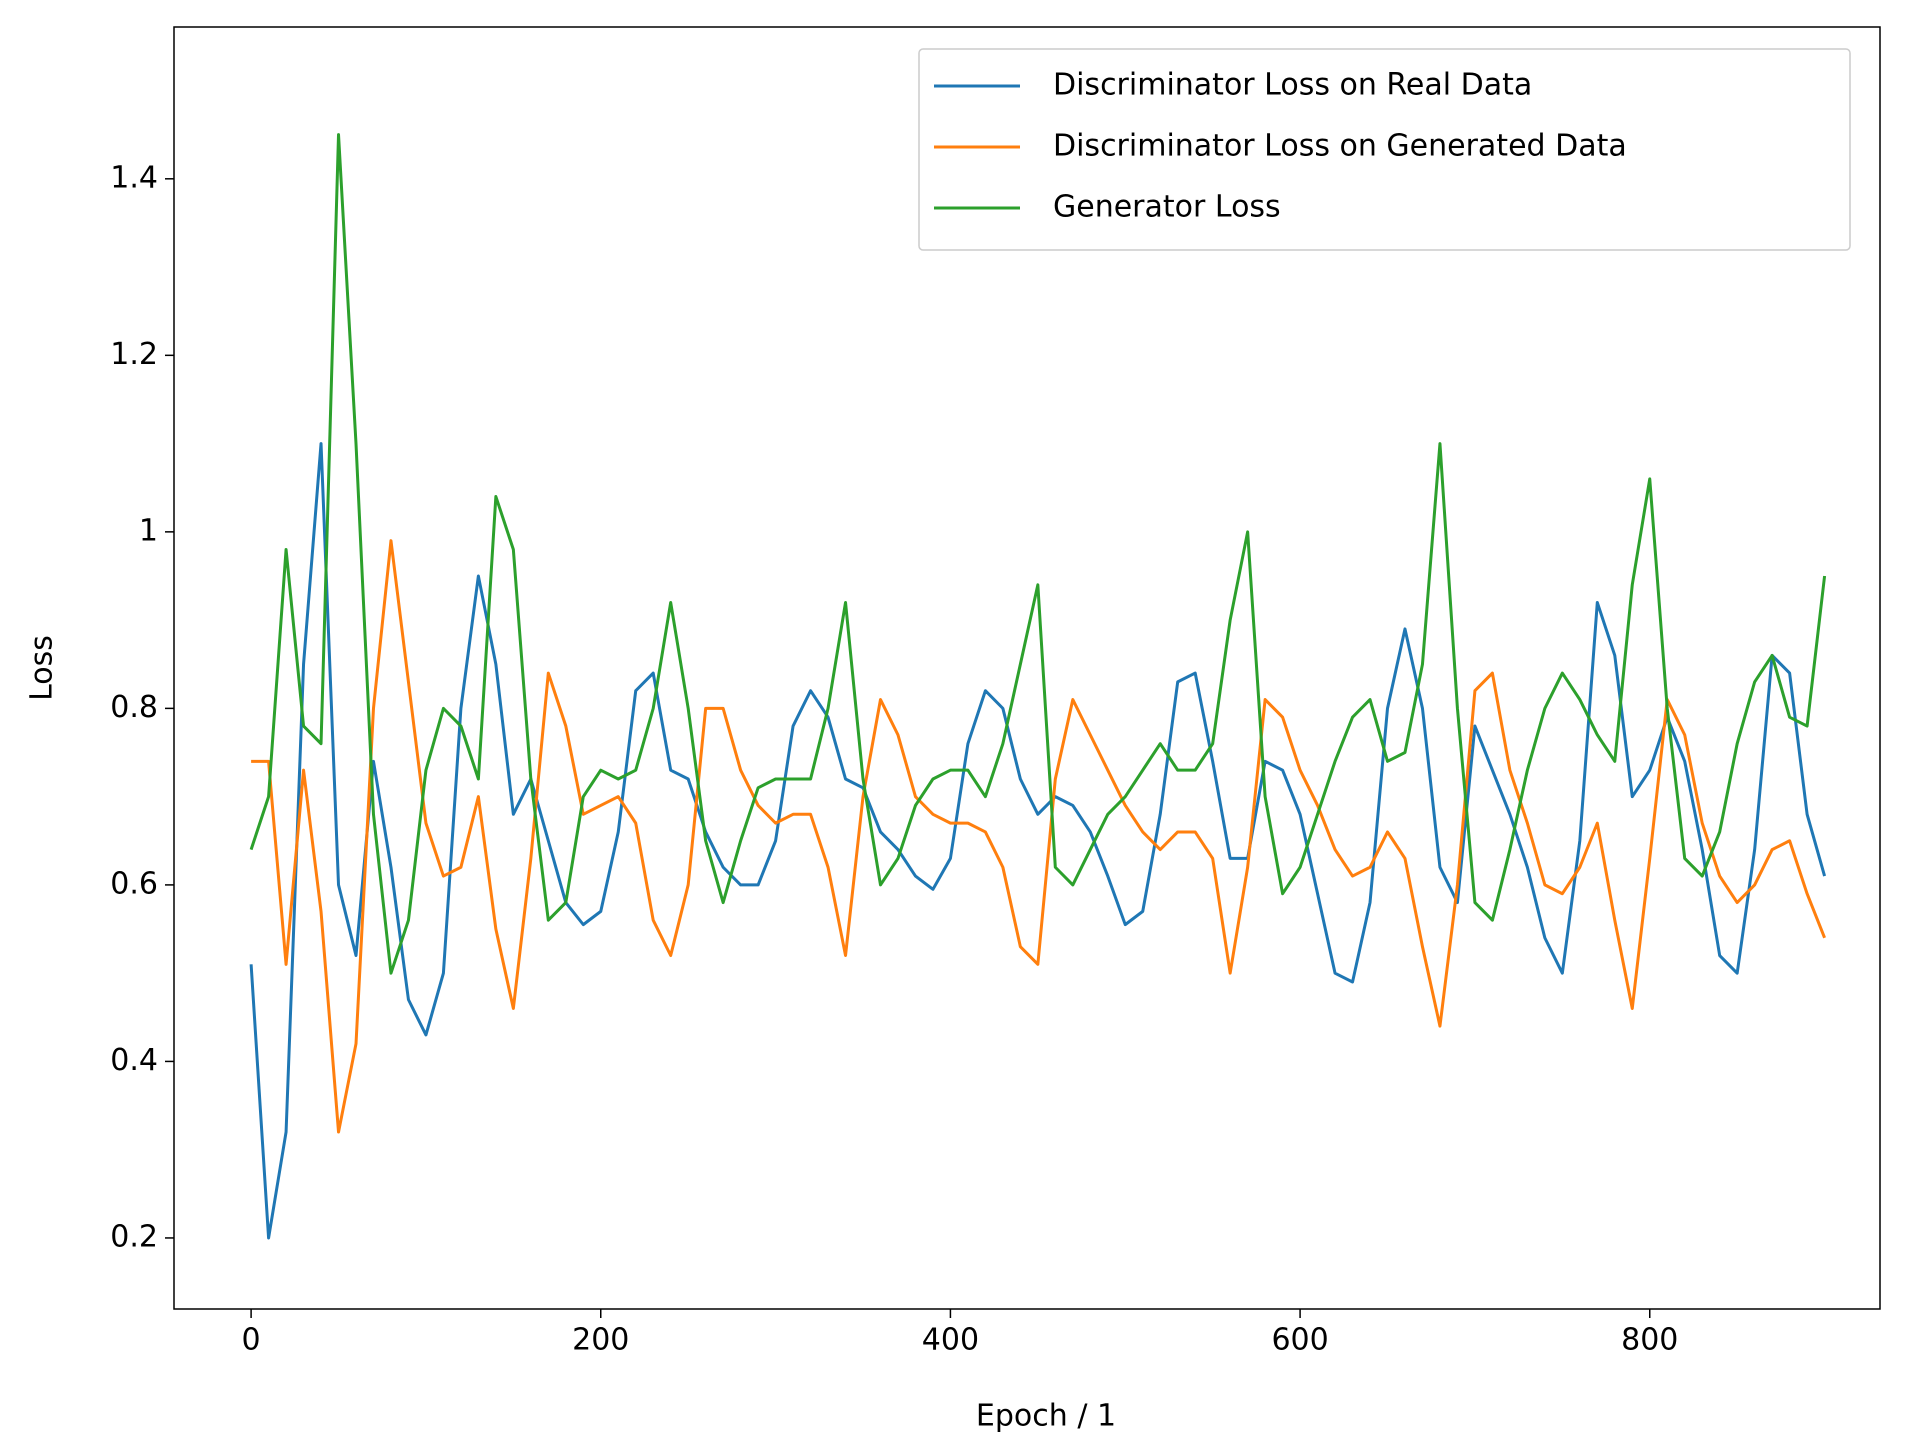 The width and height of the screenshot is (1920, 1440). I want to click on y-tick-label: 0.8, so click(134, 707).